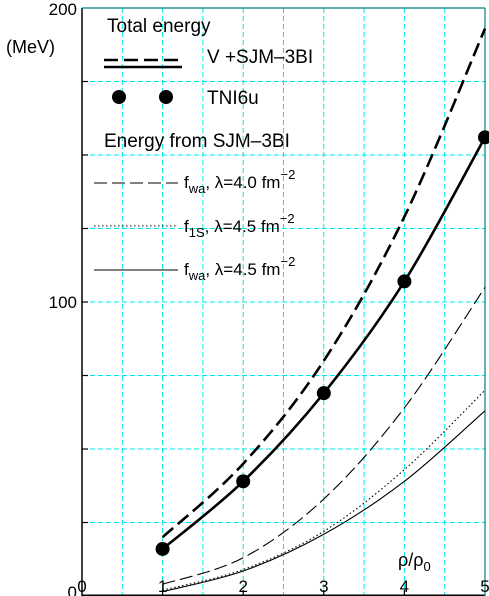  What do you see at coordinates (426, 566) in the screenshot?
I see `x-axis-label-sub: 0` at bounding box center [426, 566].